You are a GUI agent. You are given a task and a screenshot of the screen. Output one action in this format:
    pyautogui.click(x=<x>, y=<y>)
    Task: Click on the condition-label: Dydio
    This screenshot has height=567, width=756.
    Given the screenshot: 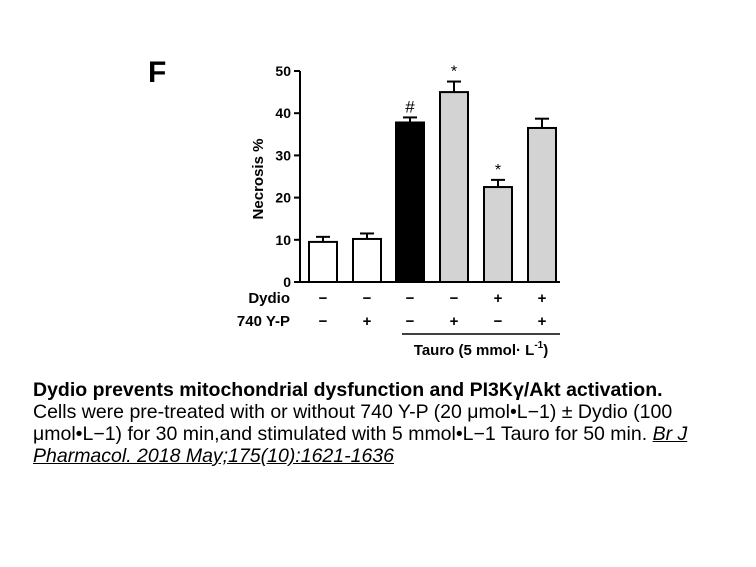 What is the action you would take?
    pyautogui.click(x=269, y=298)
    